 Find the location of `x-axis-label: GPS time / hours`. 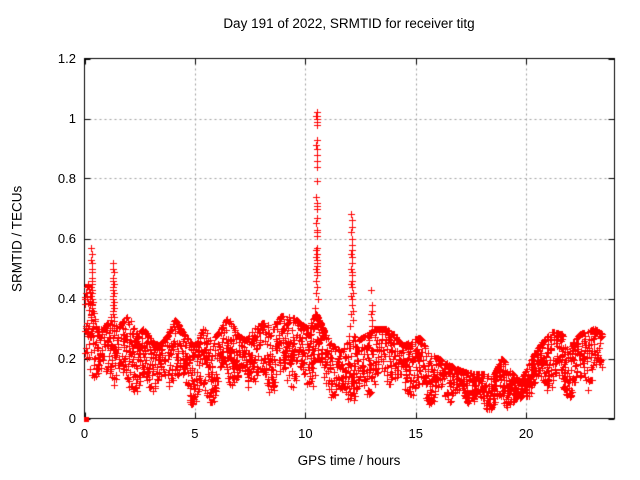

x-axis-label: GPS time / hours is located at coordinates (349, 460).